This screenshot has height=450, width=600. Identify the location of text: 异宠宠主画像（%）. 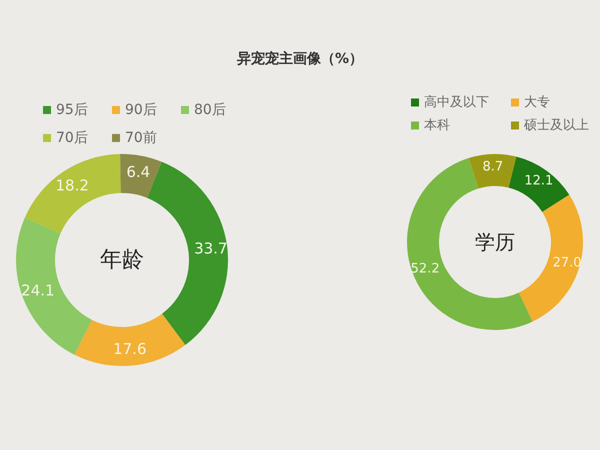
(300, 59).